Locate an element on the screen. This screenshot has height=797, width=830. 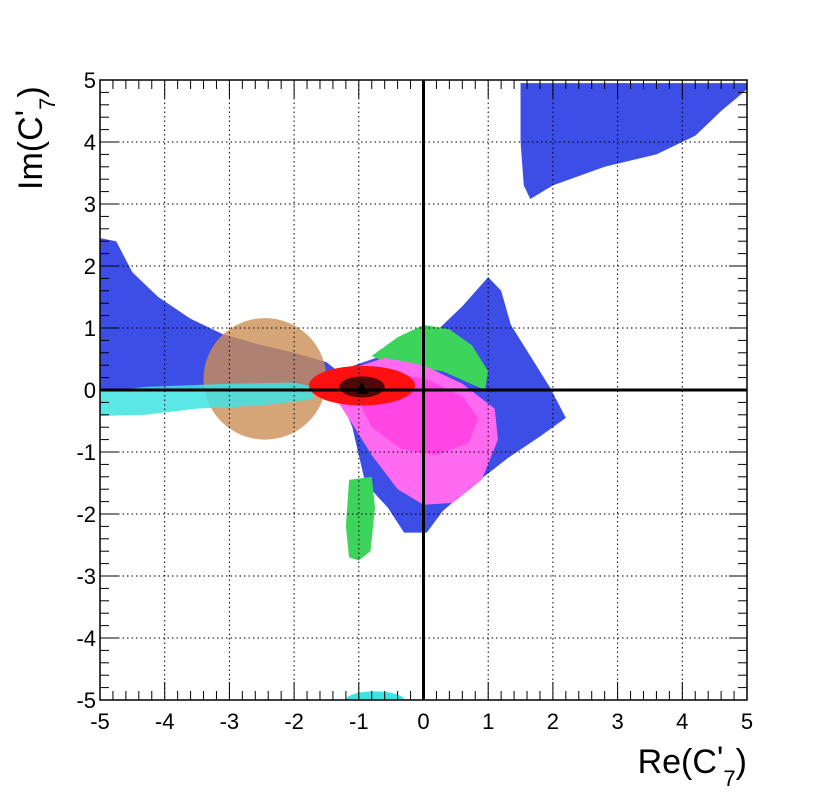
y-tick-label: 2 is located at coordinates (90, 266).